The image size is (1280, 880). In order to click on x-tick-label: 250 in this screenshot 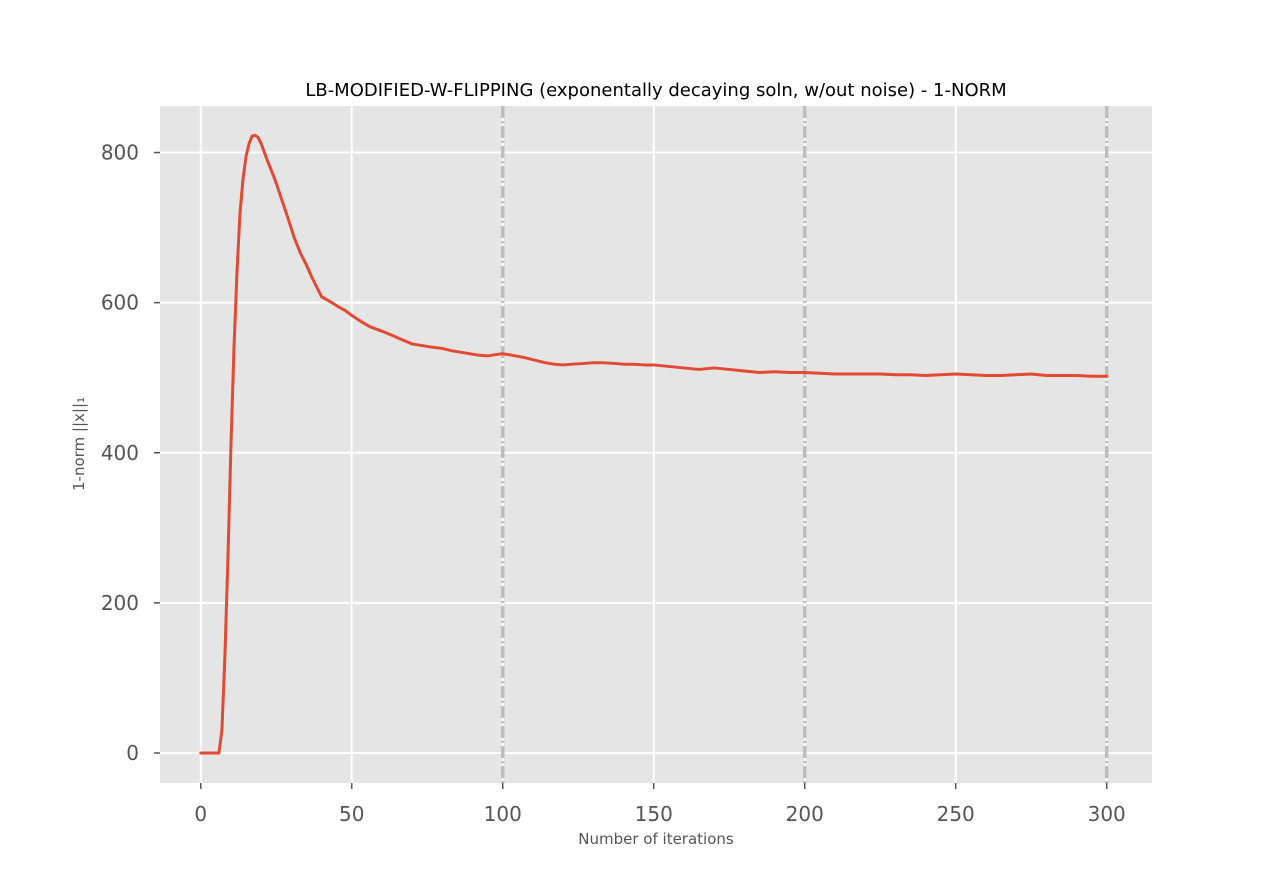, I will do `click(956, 814)`.